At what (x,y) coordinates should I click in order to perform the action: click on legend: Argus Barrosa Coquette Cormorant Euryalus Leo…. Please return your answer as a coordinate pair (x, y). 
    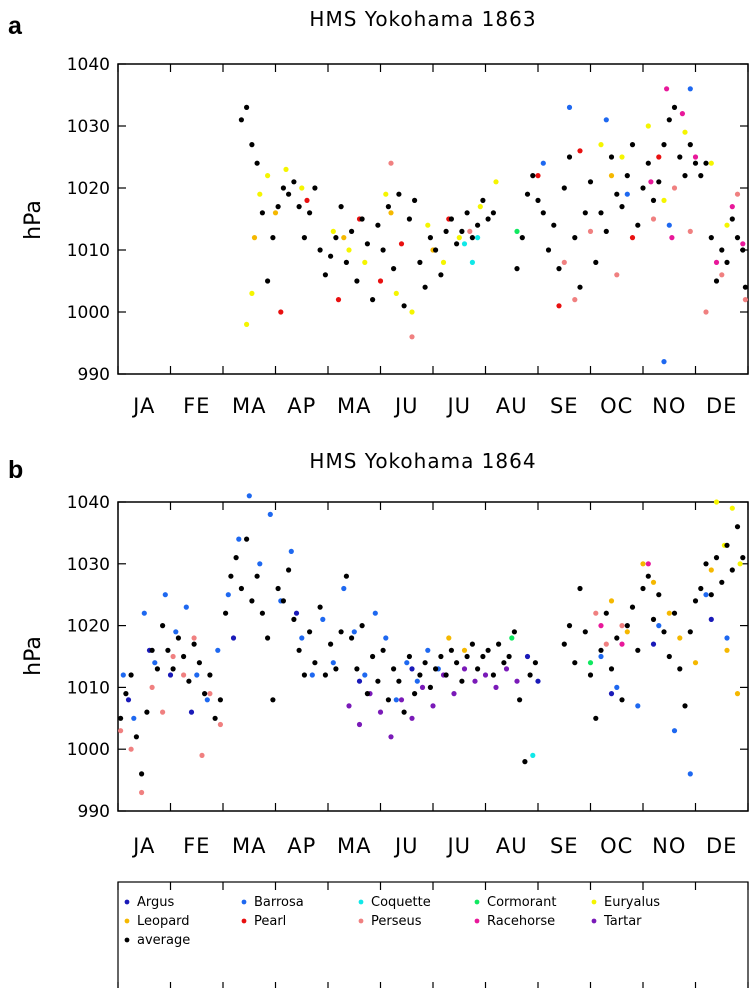
    Looking at the image, I should click on (433, 934).